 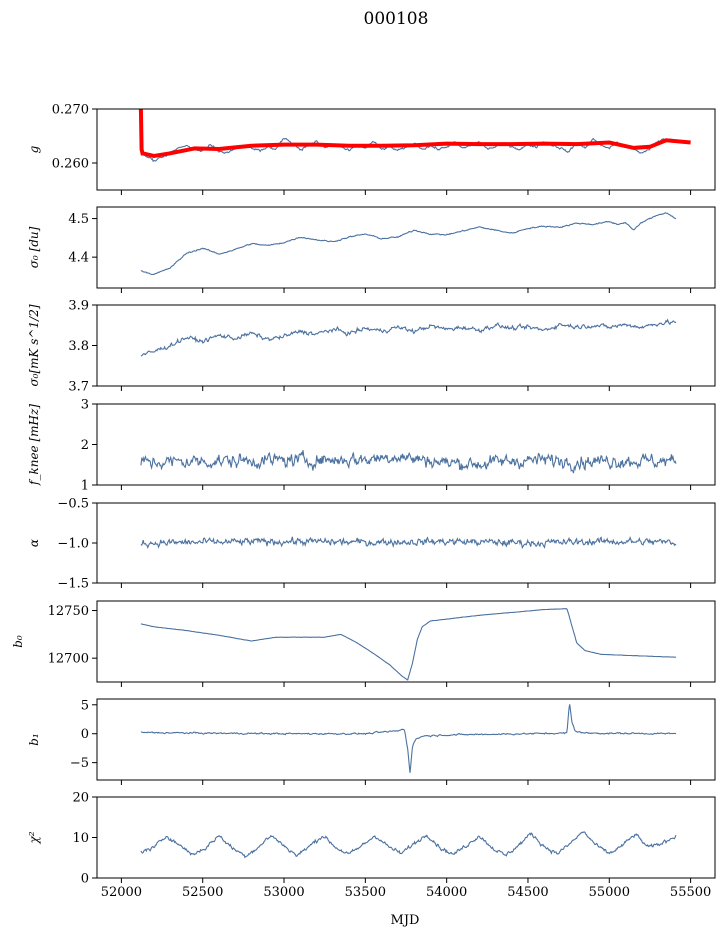 What do you see at coordinates (690, 892) in the screenshot?
I see `x-tick-label: 55500` at bounding box center [690, 892].